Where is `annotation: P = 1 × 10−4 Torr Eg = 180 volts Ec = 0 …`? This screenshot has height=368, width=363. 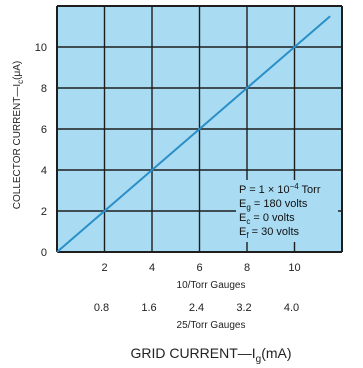 annotation: P = 1 × 10−4 Torr Eg = 180 volts Ec = 0 … is located at coordinates (280, 211).